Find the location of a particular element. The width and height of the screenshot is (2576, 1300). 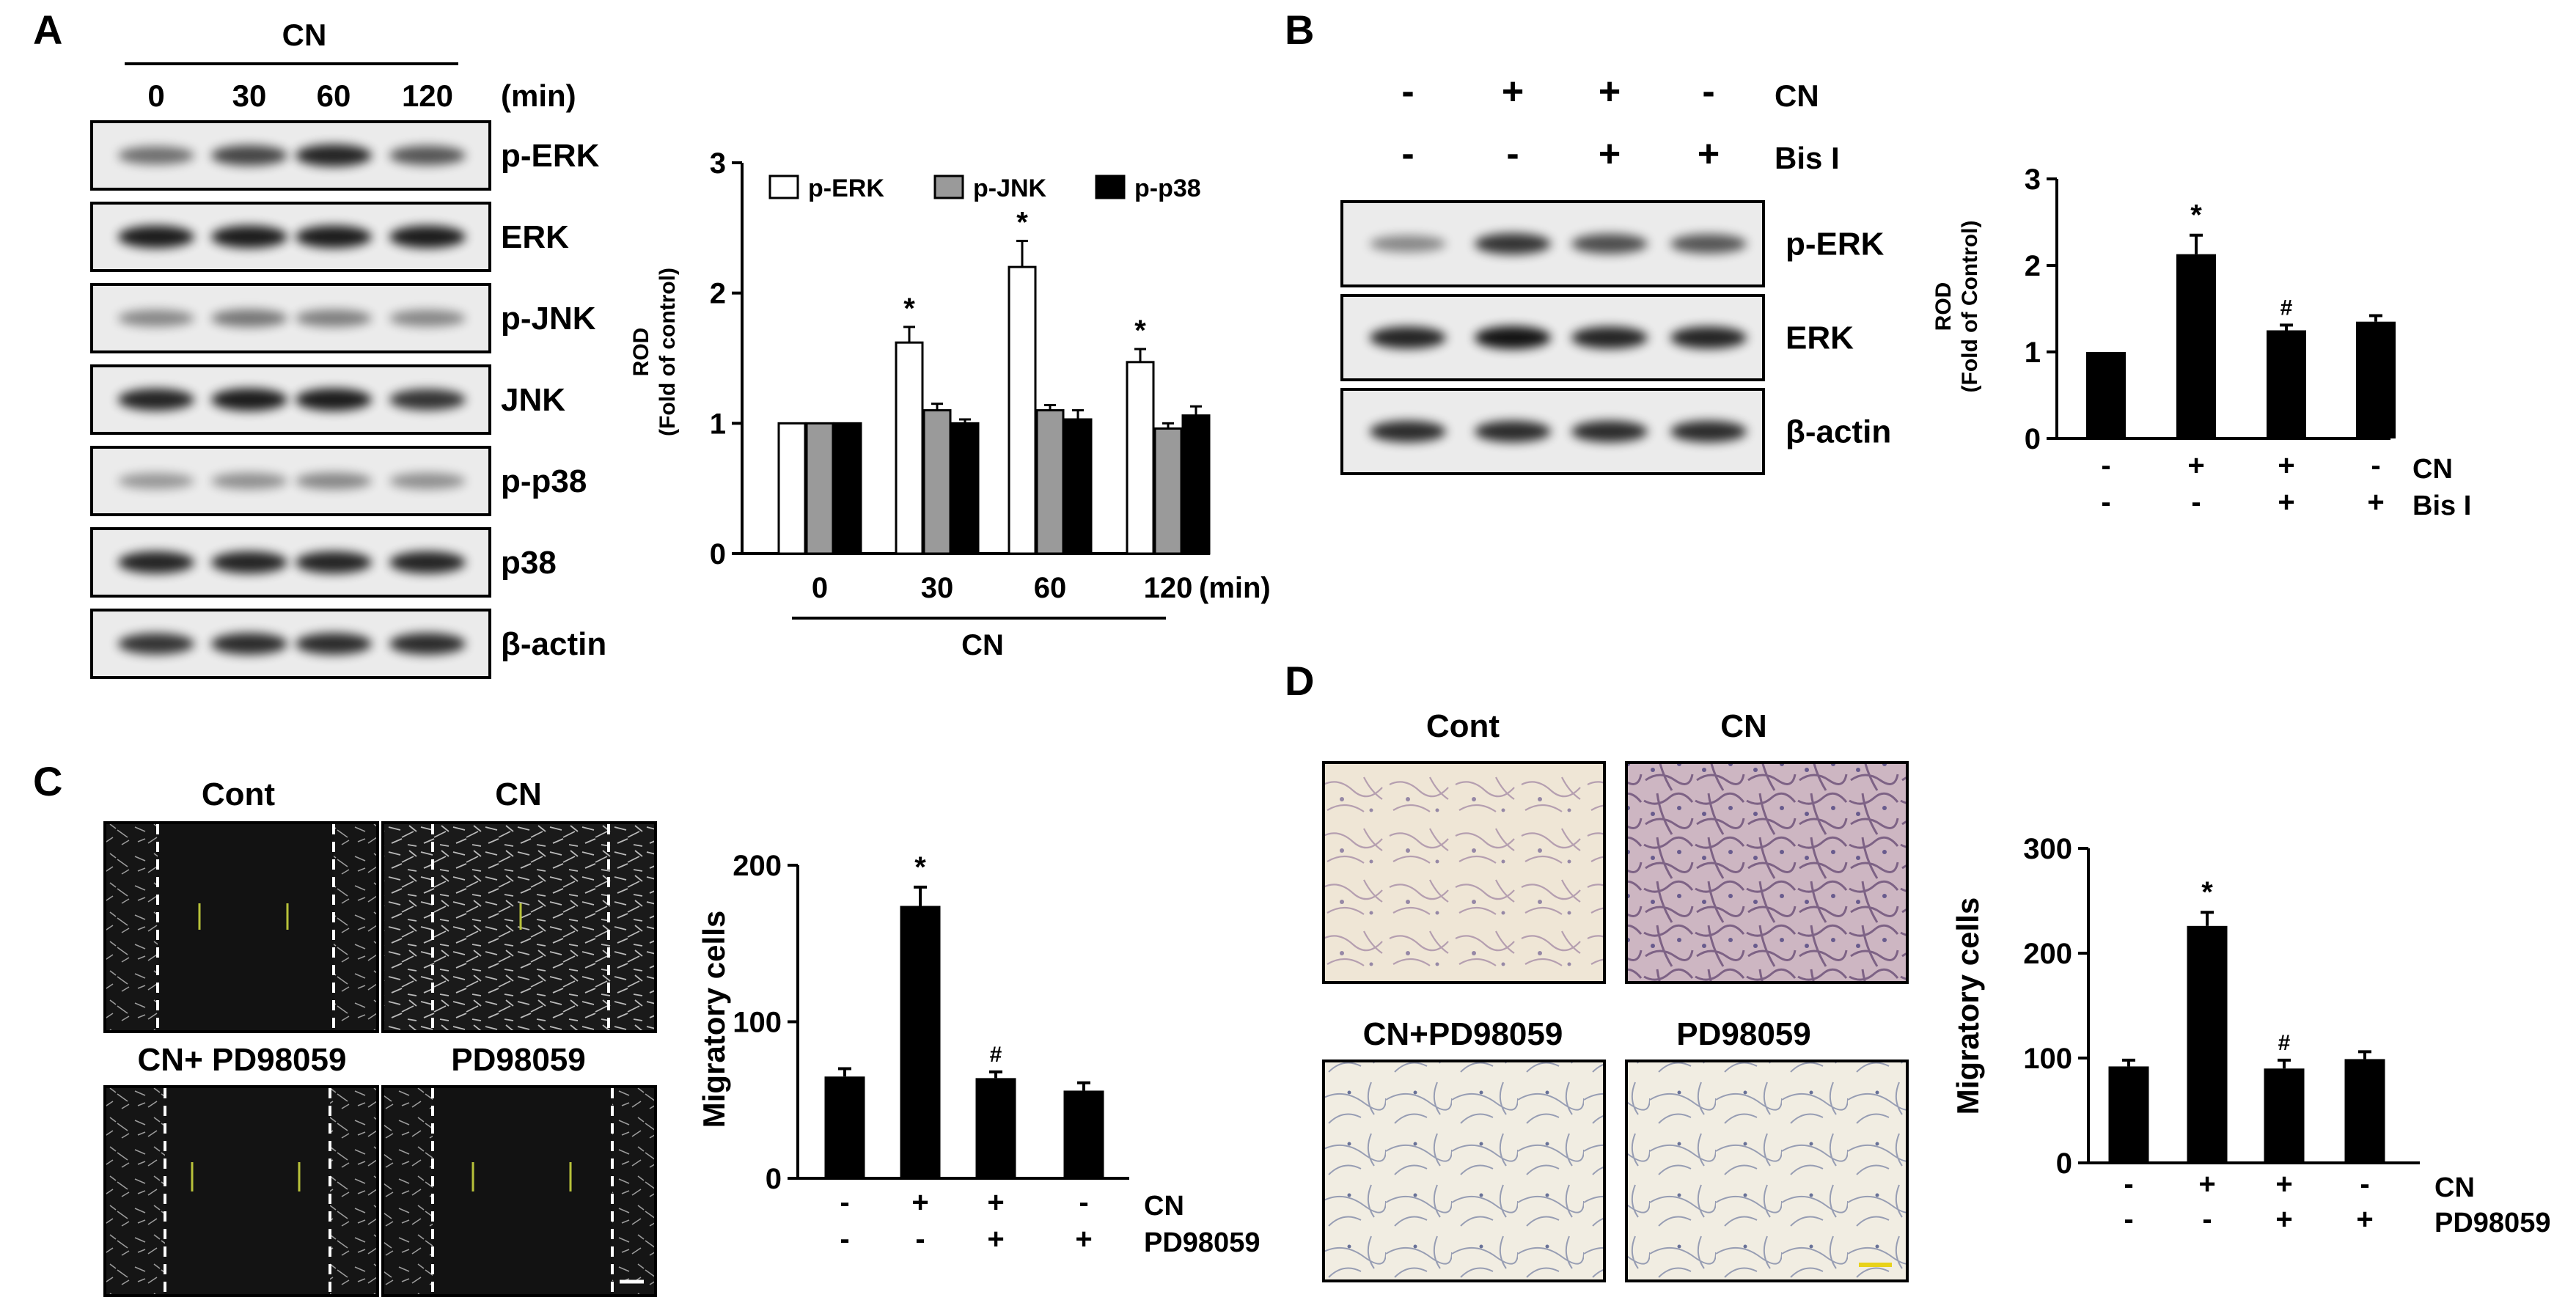

image-d-title-pd: PD98059 is located at coordinates (1743, 1034).